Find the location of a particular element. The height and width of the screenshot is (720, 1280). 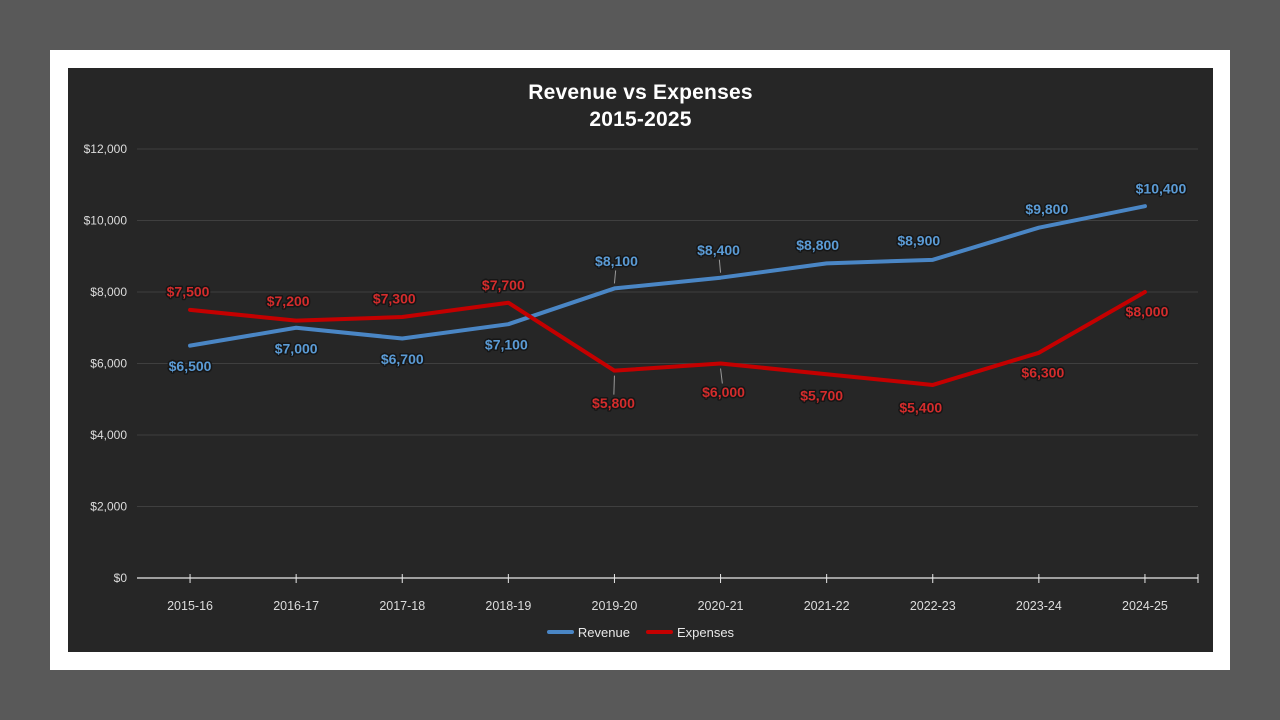

chart-title-line2: 2015-2025 is located at coordinates (640, 119).